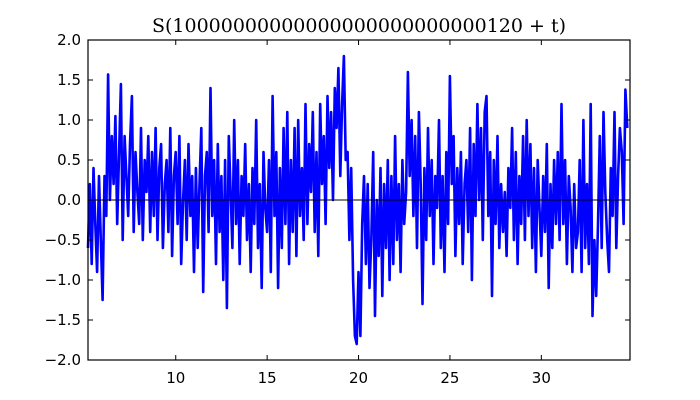 This screenshot has height=400, width=700. Describe the element at coordinates (541, 378) in the screenshot. I see `x-tick-label: 30` at that location.